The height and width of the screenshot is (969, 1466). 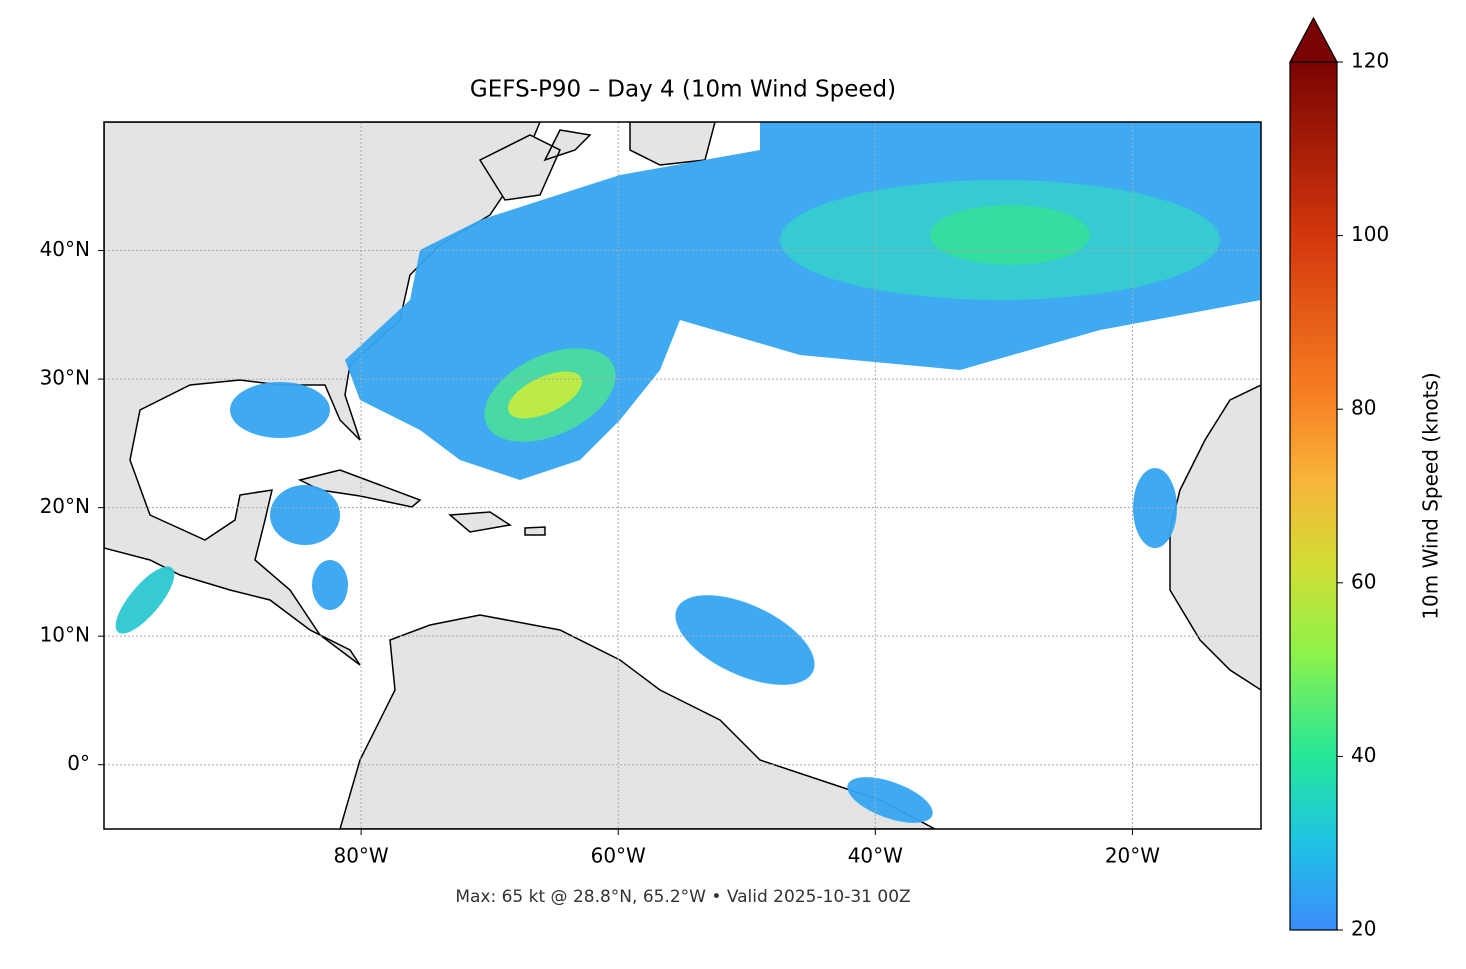 I want to click on y-tick-label: 20°N, so click(x=65, y=506).